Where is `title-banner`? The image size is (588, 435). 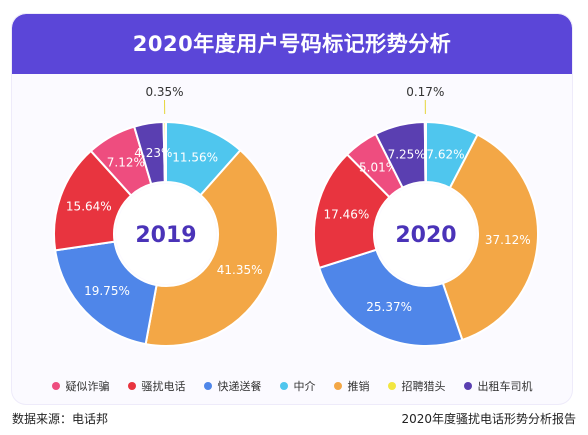 title-banner is located at coordinates (292, 44).